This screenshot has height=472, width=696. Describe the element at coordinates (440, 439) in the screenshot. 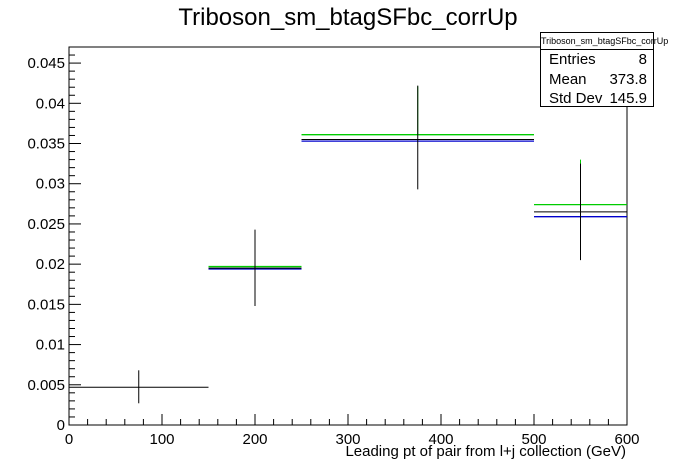

I see `x-tick-label: 400` at that location.